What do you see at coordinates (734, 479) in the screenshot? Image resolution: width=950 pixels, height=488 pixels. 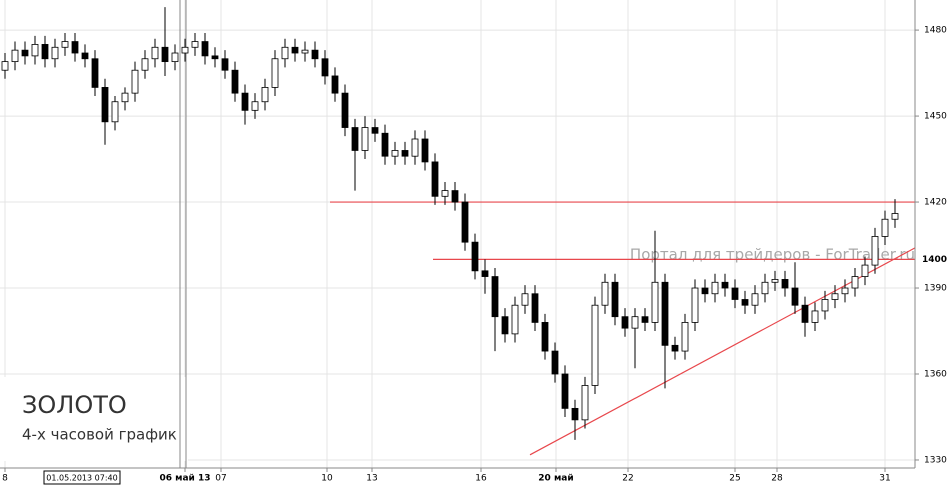 I see `x-tick-label: 25` at bounding box center [734, 479].